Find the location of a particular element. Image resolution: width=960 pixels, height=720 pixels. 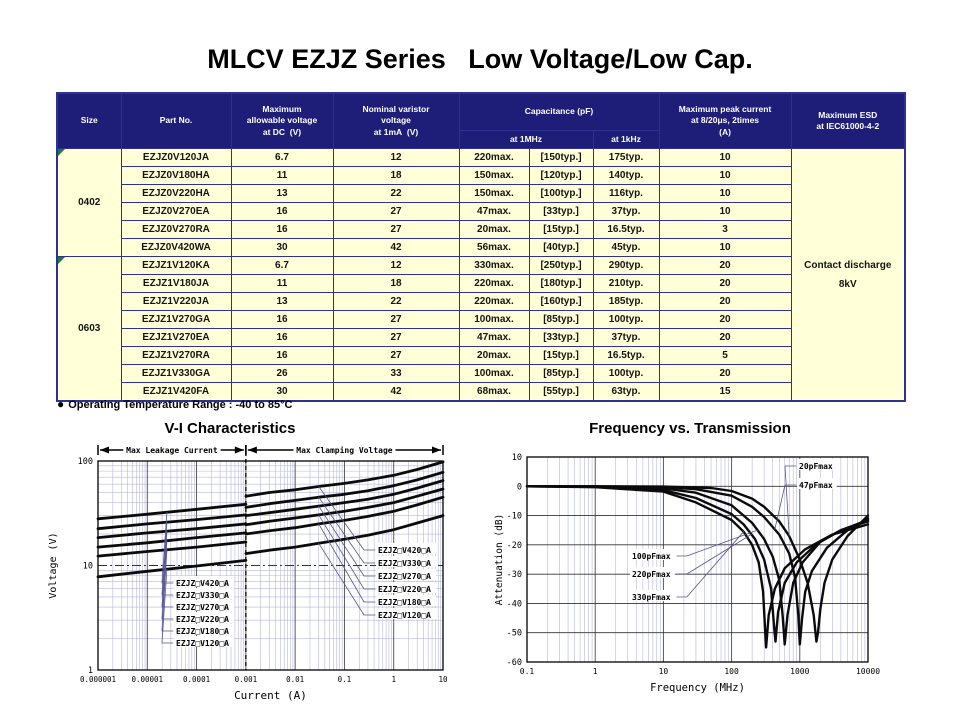

part-no-cell: EZJZ0V420WA is located at coordinates (176, 247).